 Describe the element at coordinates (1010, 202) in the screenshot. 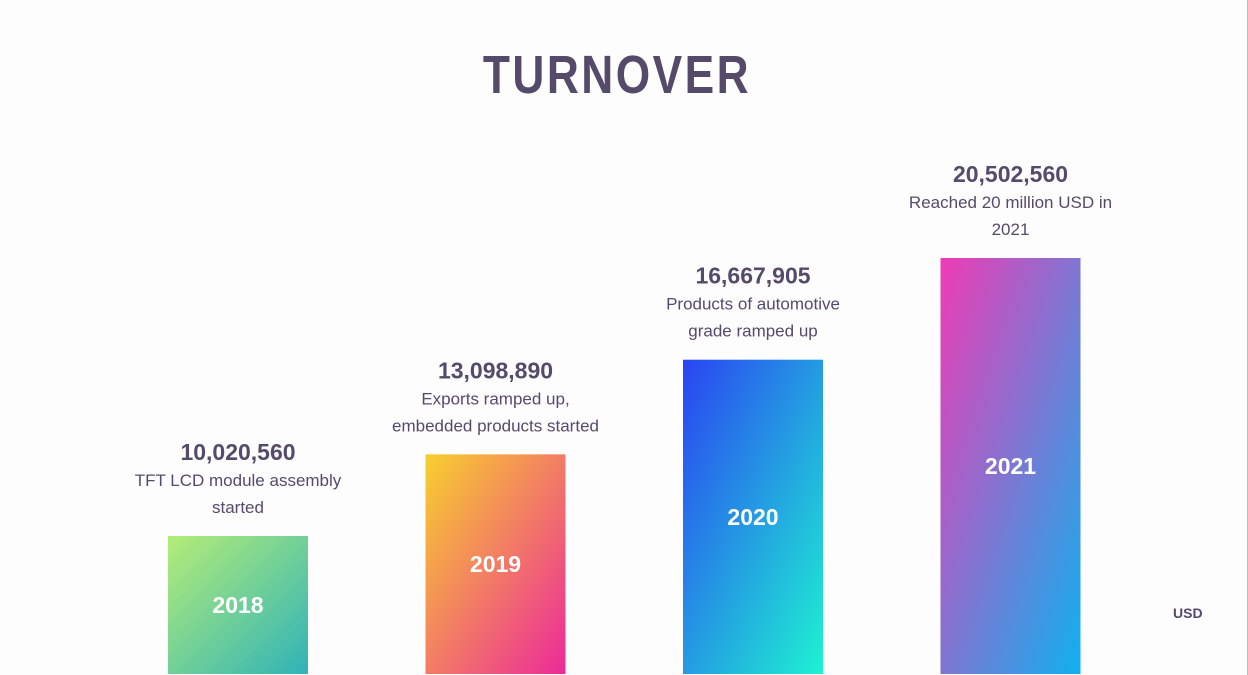

I see `annotation-line-1: Reached 20 million USD in` at that location.